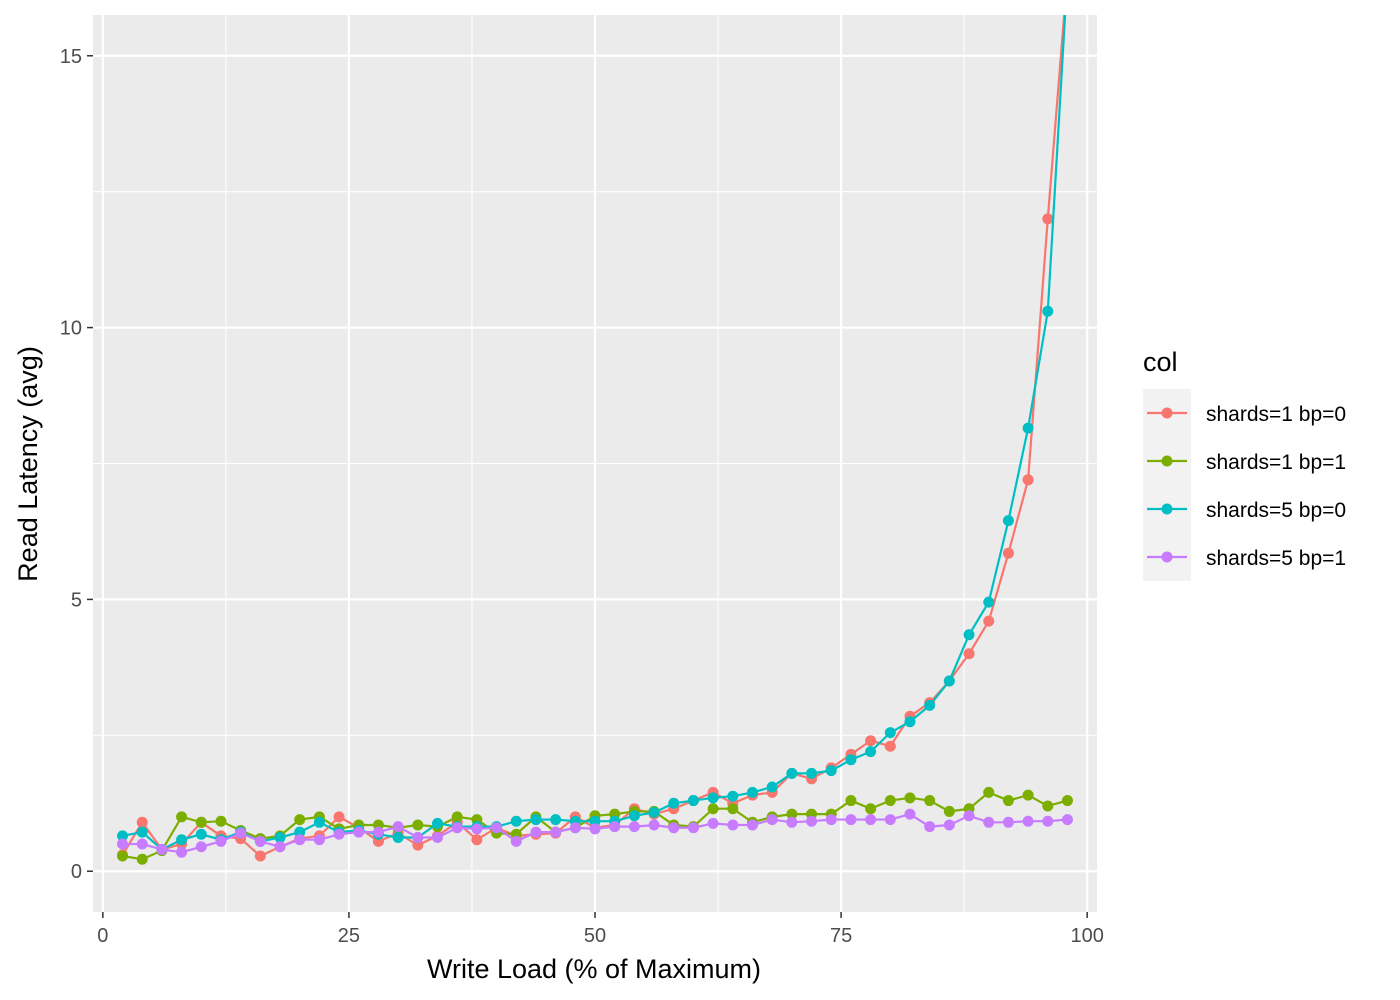  Describe the element at coordinates (71, 329) in the screenshot. I see `y-tick-label: 10` at that location.